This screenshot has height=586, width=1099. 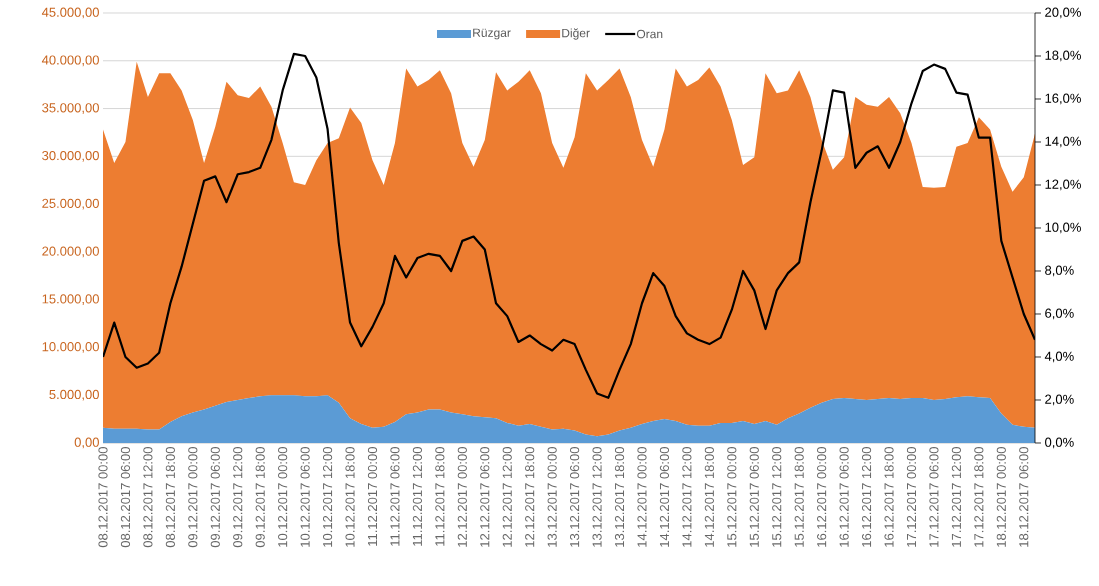 What do you see at coordinates (956, 497) in the screenshot?
I see `x-tick-label: 17.12.2017 12:00` at bounding box center [956, 497].